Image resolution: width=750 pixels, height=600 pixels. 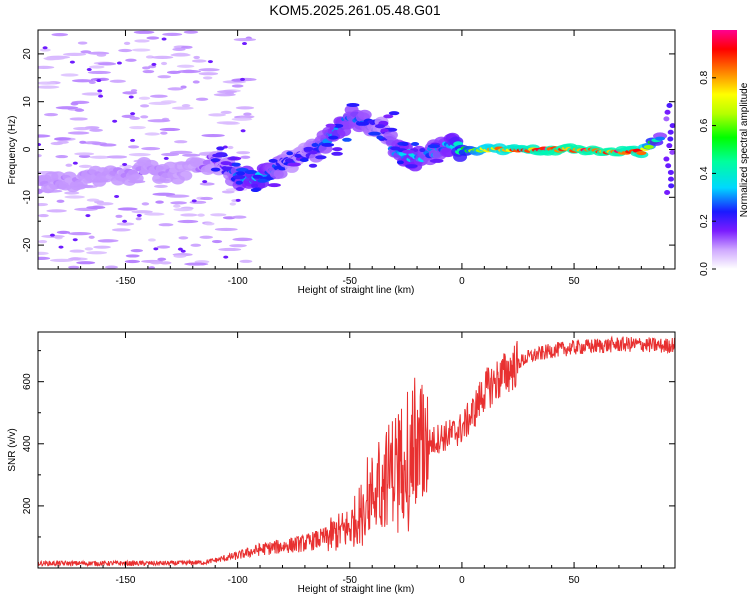 I want to click on y-tick-label: -20, so click(x=27, y=244).